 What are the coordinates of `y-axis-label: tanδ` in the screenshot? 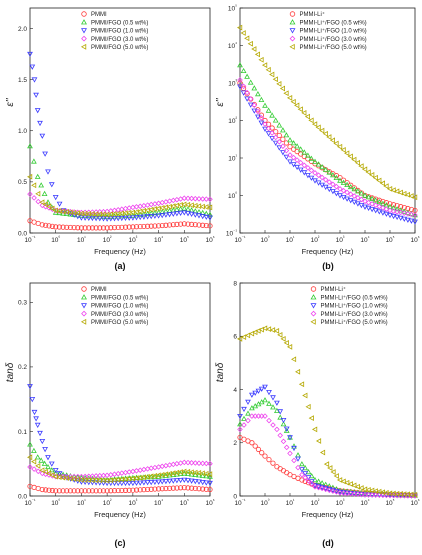 It's located at (220, 372).